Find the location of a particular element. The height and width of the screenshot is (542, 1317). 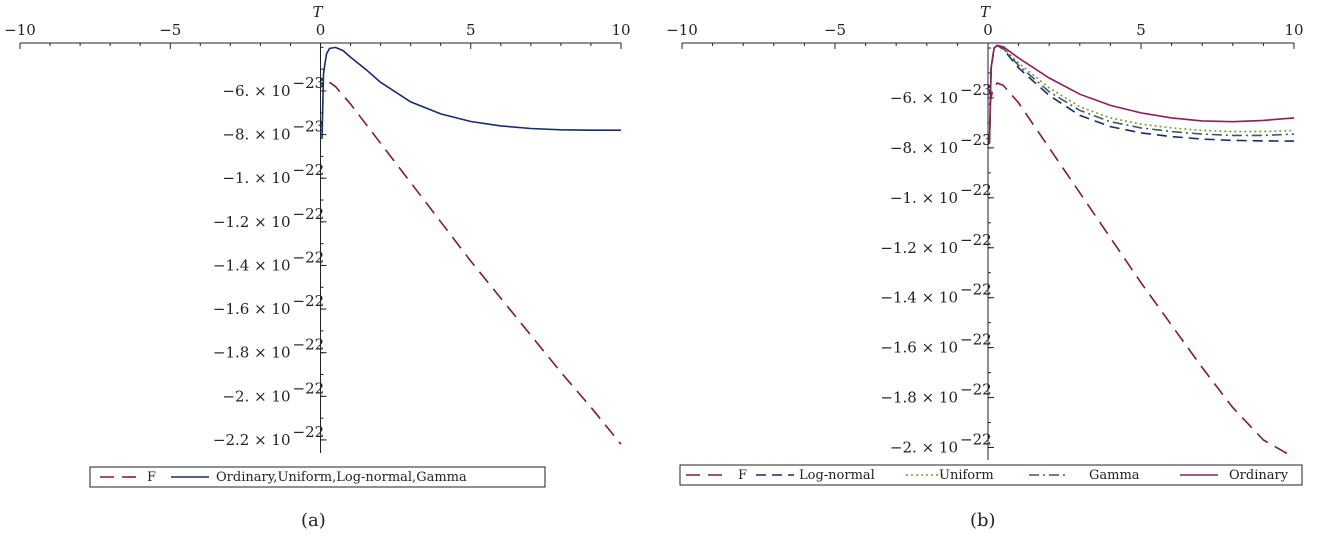

legend-label: Log-normal is located at coordinates (837, 475).